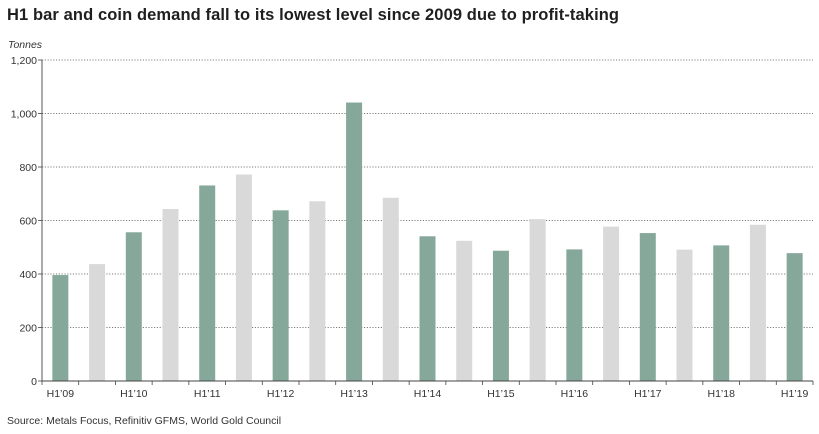  I want to click on y-tick-label: 0, so click(34, 382).